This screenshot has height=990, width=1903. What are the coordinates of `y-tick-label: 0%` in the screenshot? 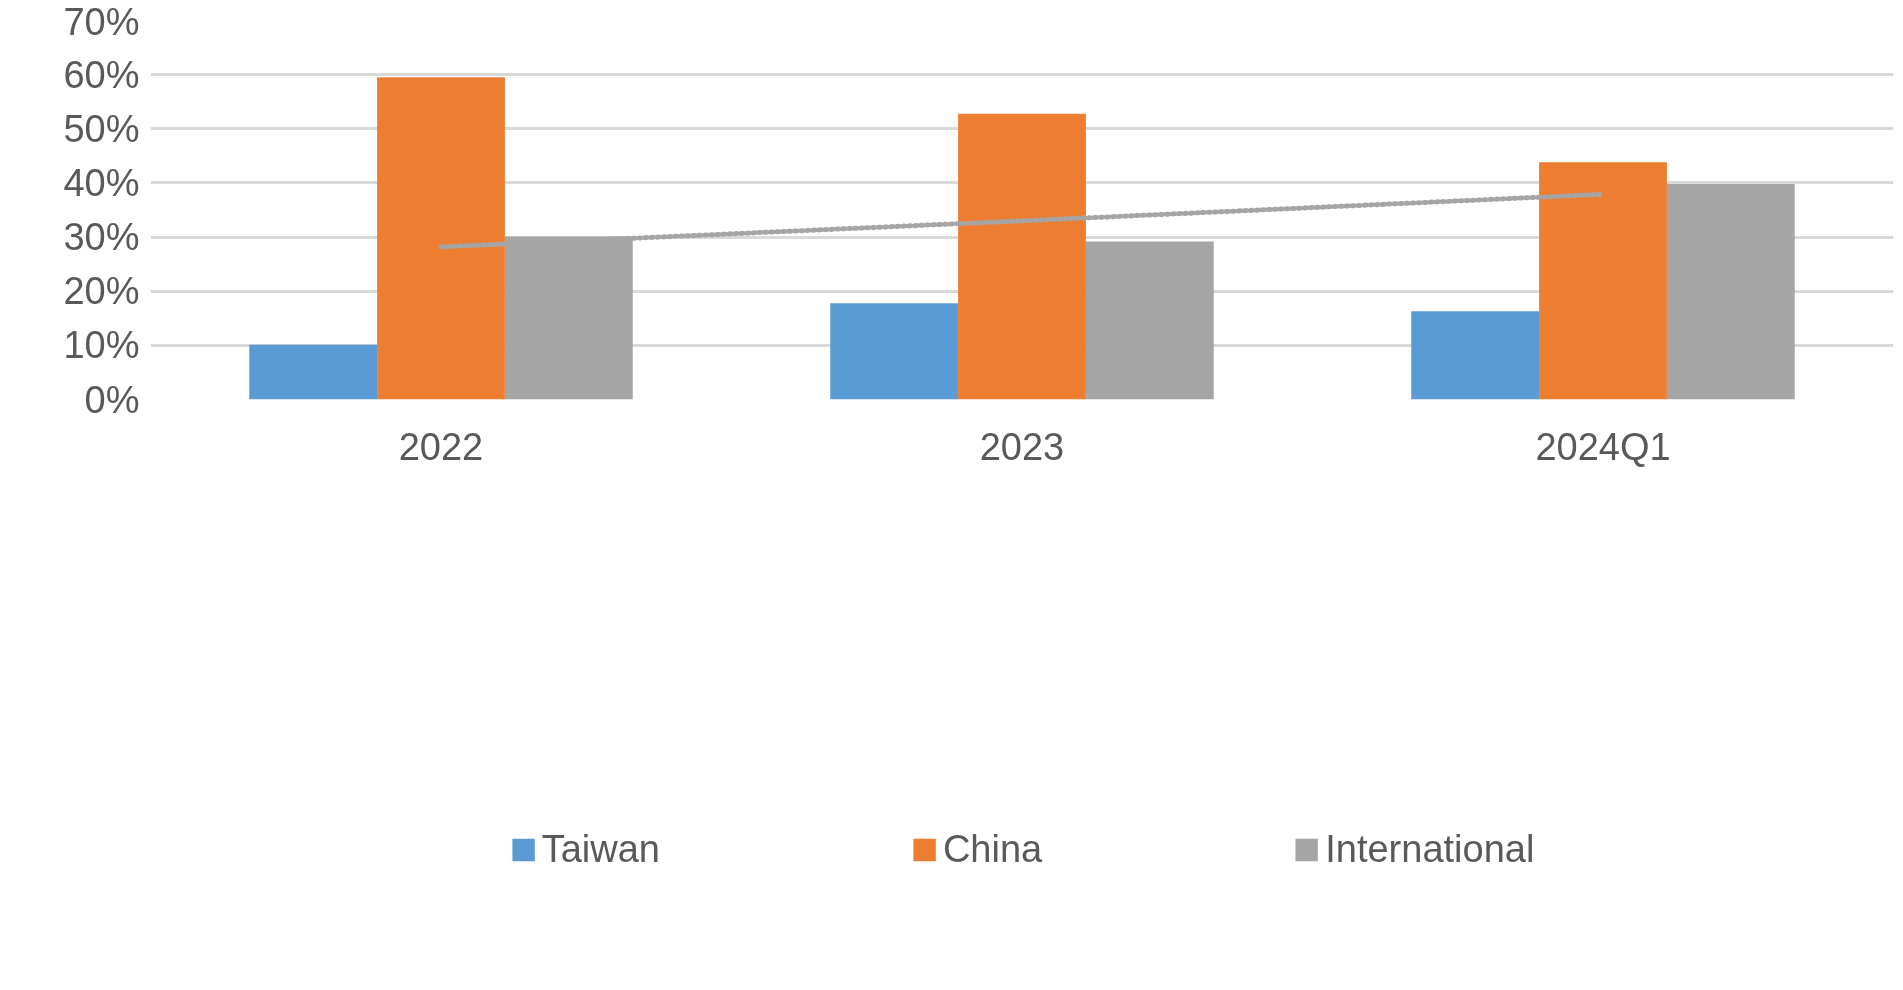 It's located at (112, 399).